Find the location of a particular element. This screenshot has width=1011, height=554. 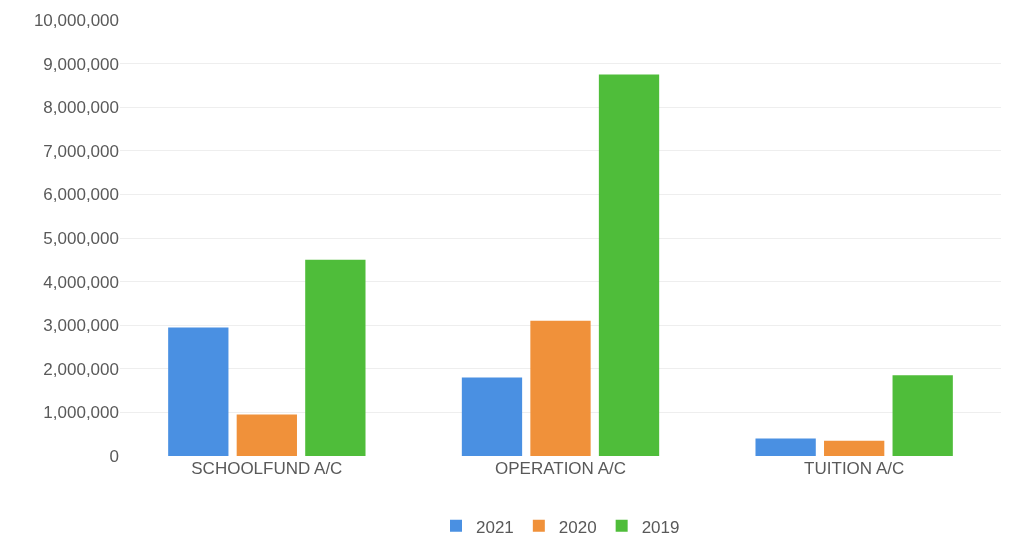

y-tick-label: 8,000,000 is located at coordinates (81, 108).